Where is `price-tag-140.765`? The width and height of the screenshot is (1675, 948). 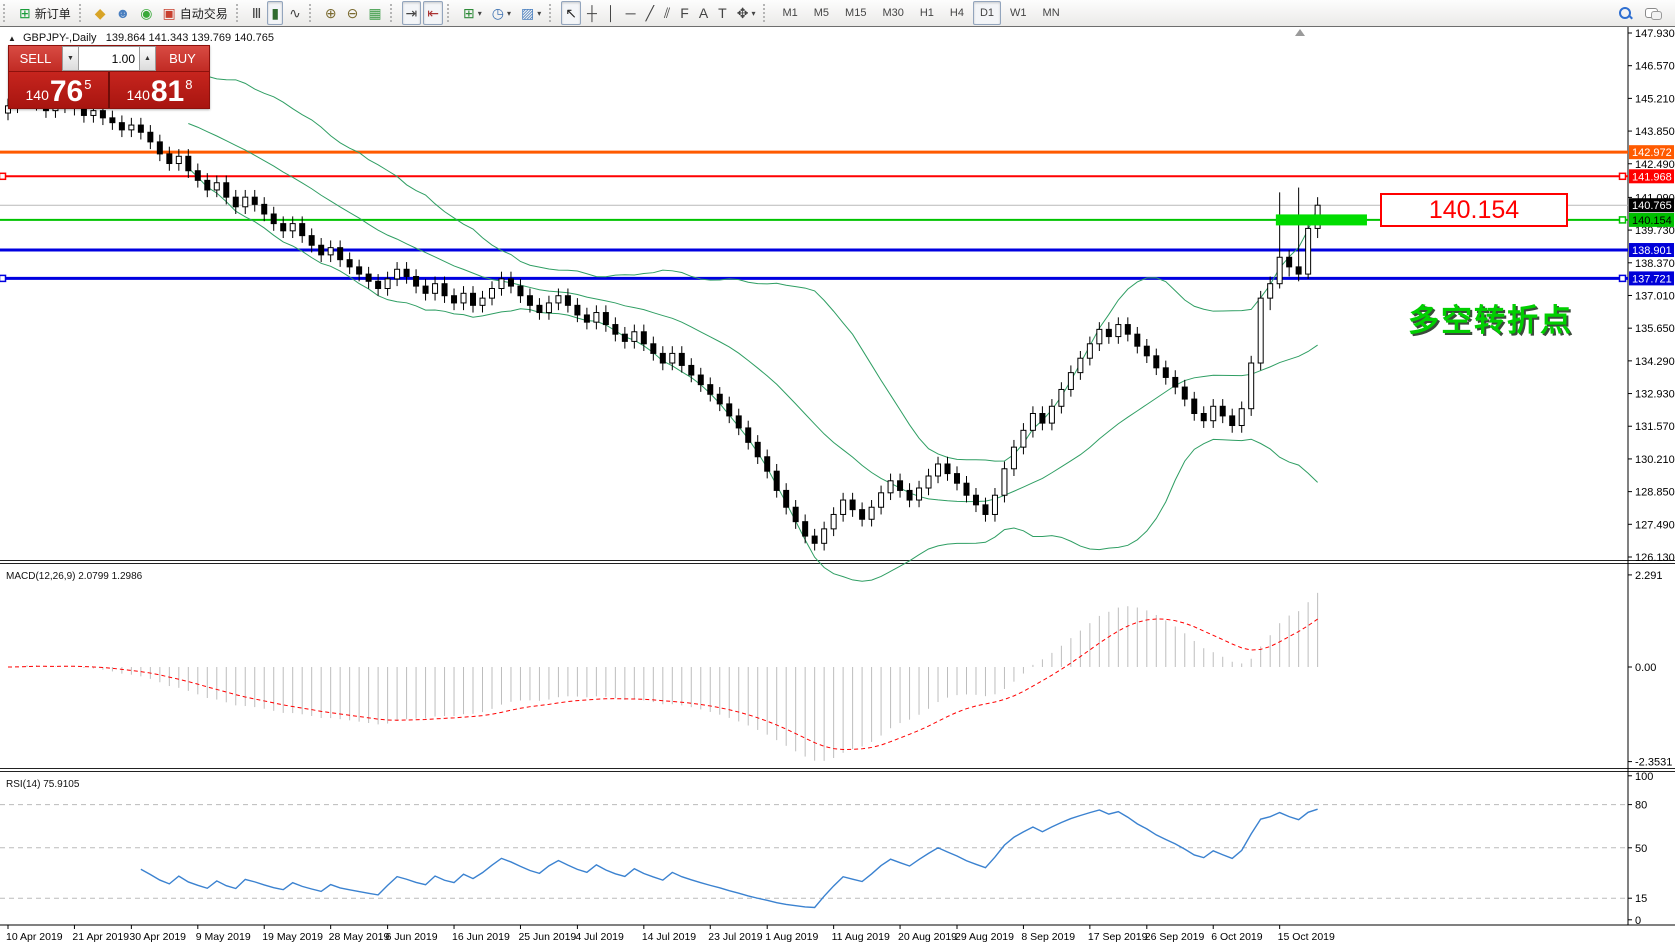 price-tag-140.765 is located at coordinates (1651, 205).